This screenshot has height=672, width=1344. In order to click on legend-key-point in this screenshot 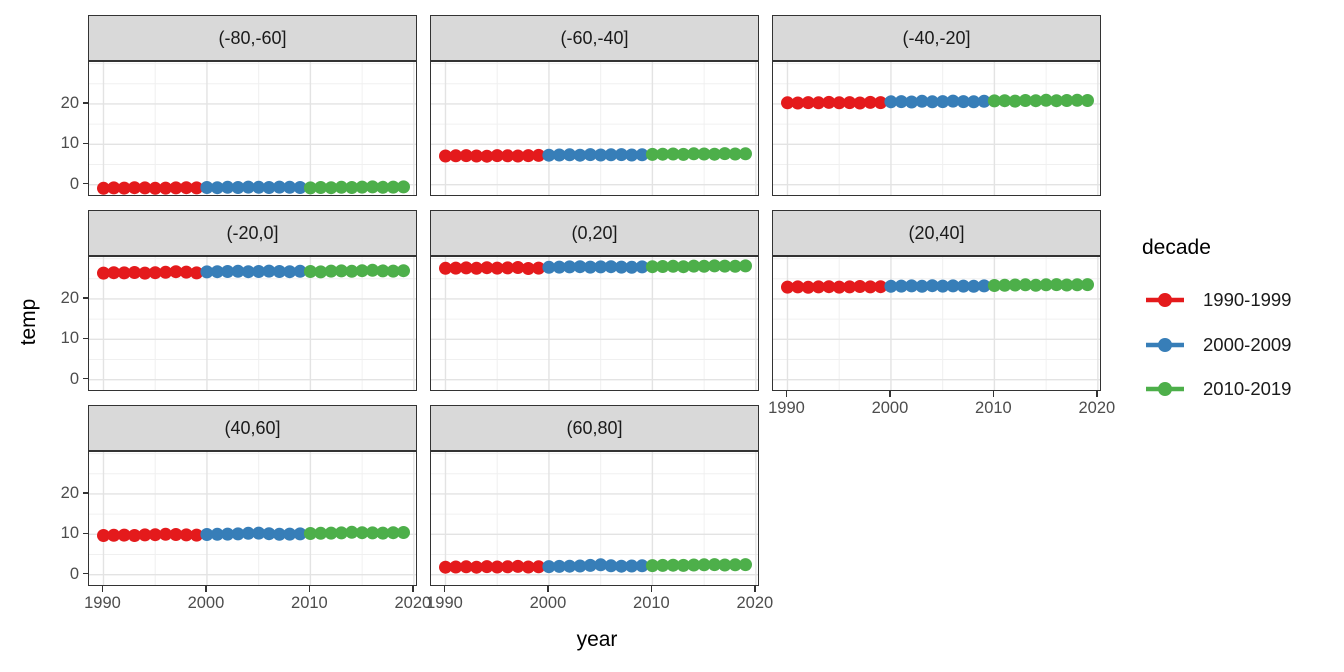, I will do `click(1165, 389)`.